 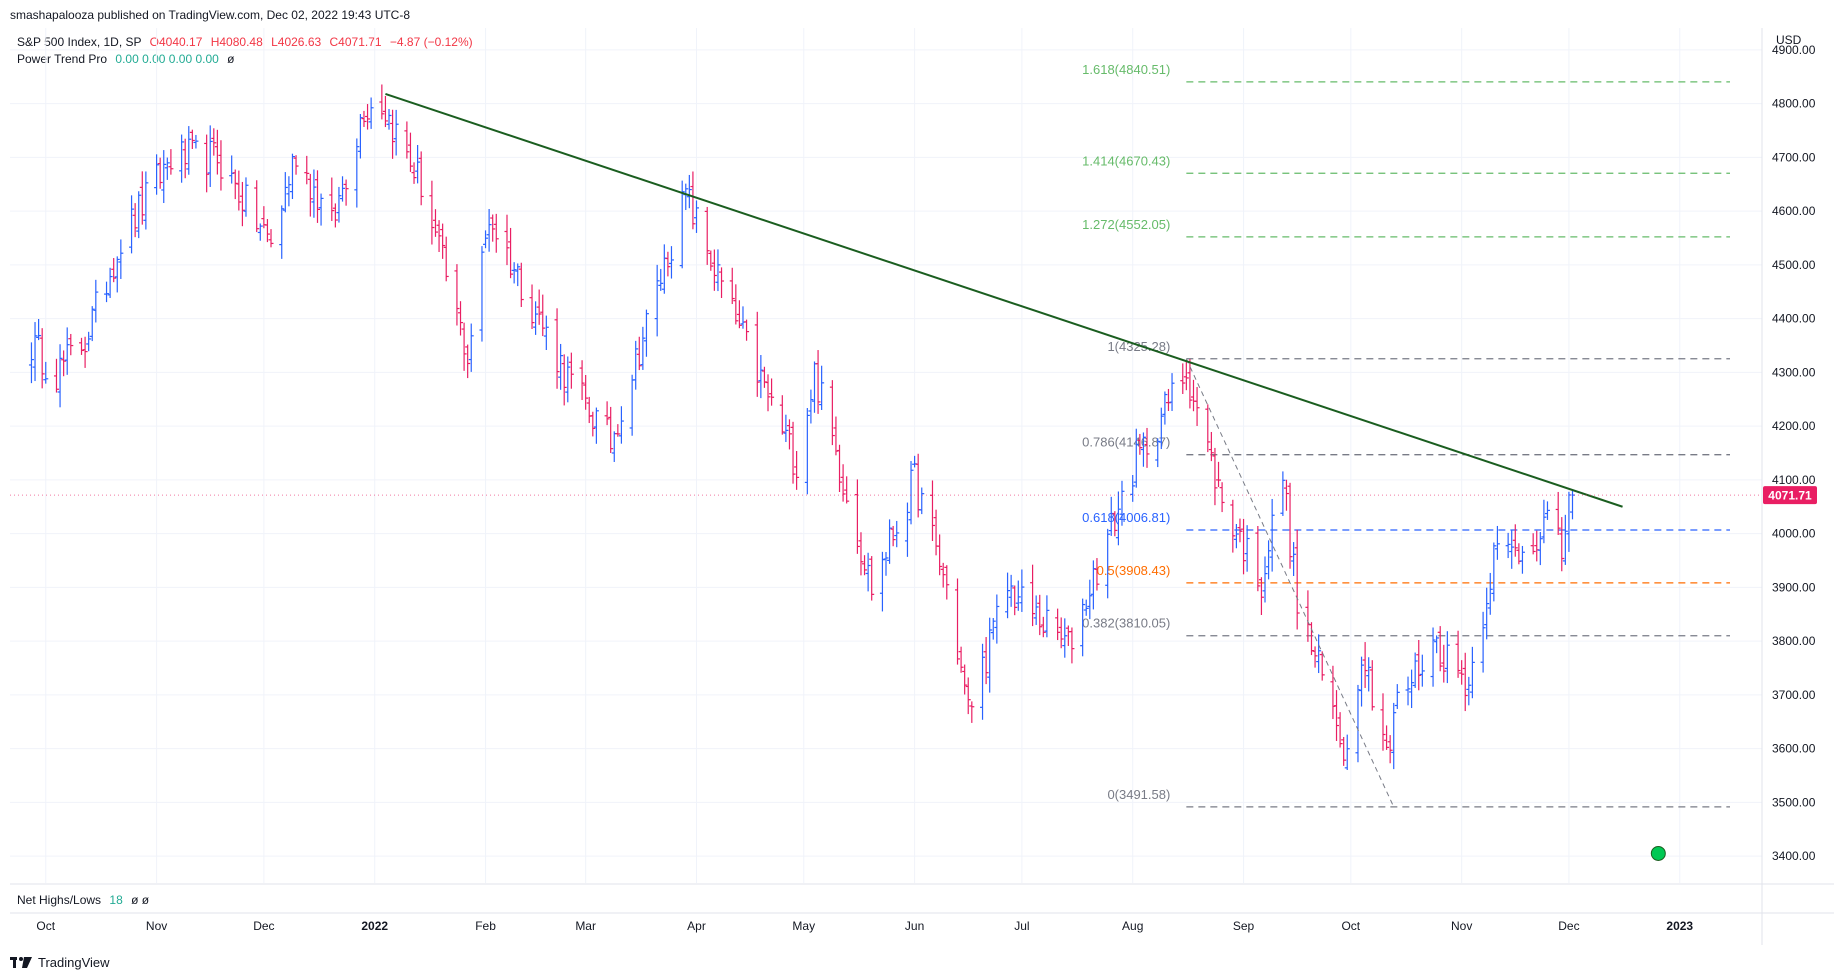 I want to click on y-tick-label: 3400.00, so click(x=1794, y=856).